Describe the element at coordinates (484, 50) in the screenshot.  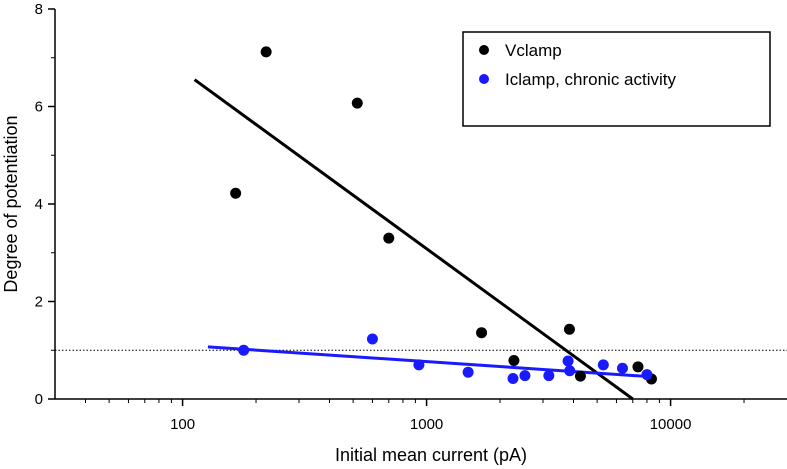
I see `legend-marker-vclamp` at that location.